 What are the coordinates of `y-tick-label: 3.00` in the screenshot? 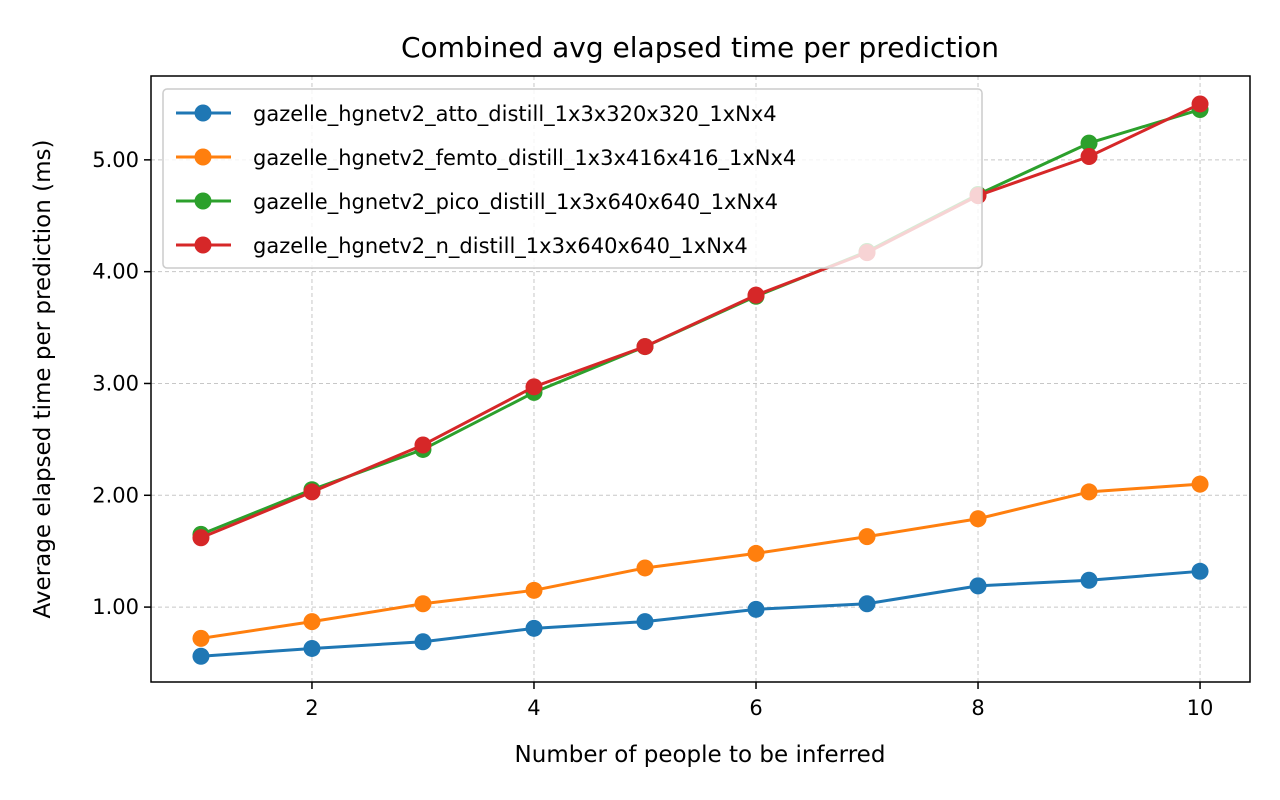 It's located at (115, 383).